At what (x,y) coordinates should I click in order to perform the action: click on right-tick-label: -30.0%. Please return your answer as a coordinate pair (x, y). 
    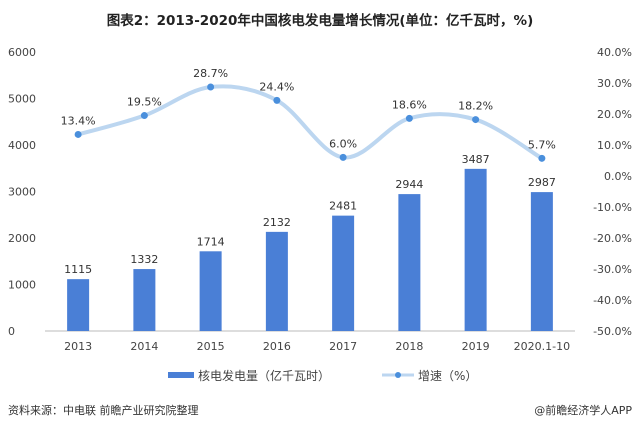
    Looking at the image, I should click on (612, 269).